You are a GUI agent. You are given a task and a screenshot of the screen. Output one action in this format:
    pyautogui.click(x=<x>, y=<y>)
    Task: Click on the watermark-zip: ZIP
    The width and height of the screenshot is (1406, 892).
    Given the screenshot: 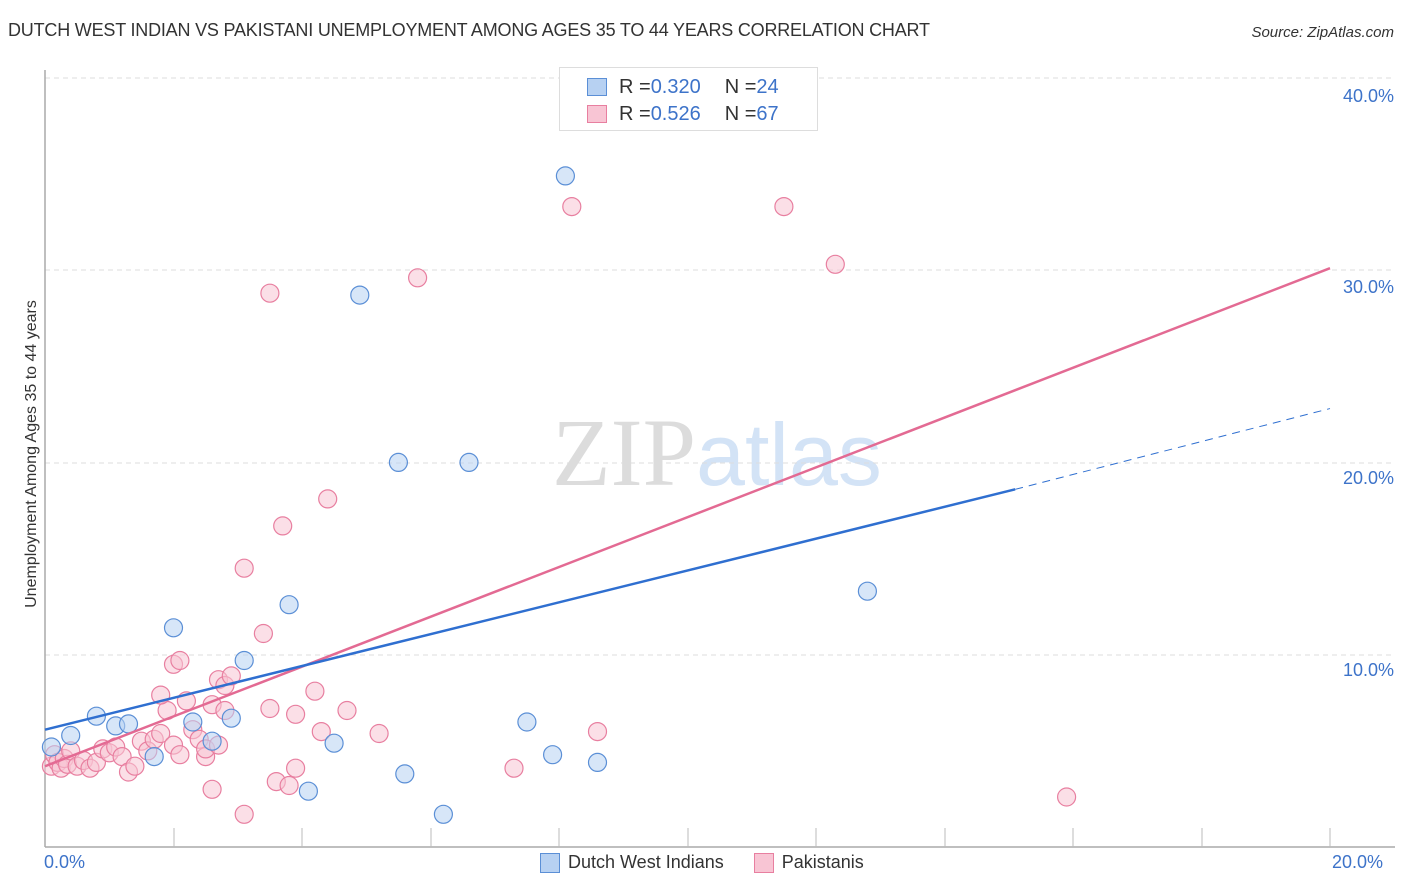 What is the action you would take?
    pyautogui.click(x=624, y=452)
    